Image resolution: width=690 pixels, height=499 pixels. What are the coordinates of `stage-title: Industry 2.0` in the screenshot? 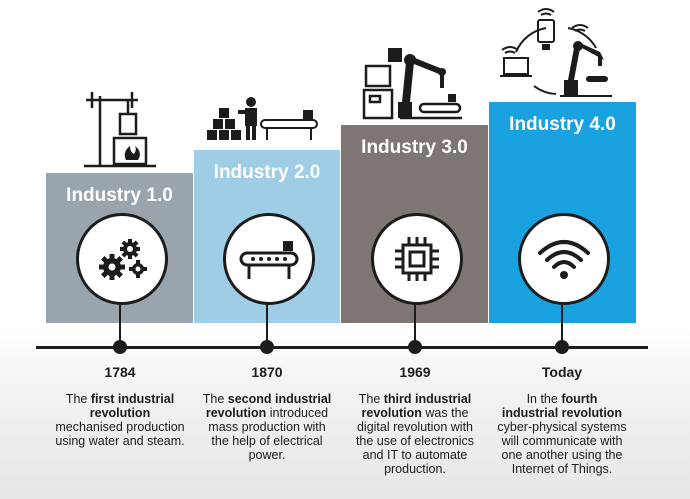 It's located at (267, 172).